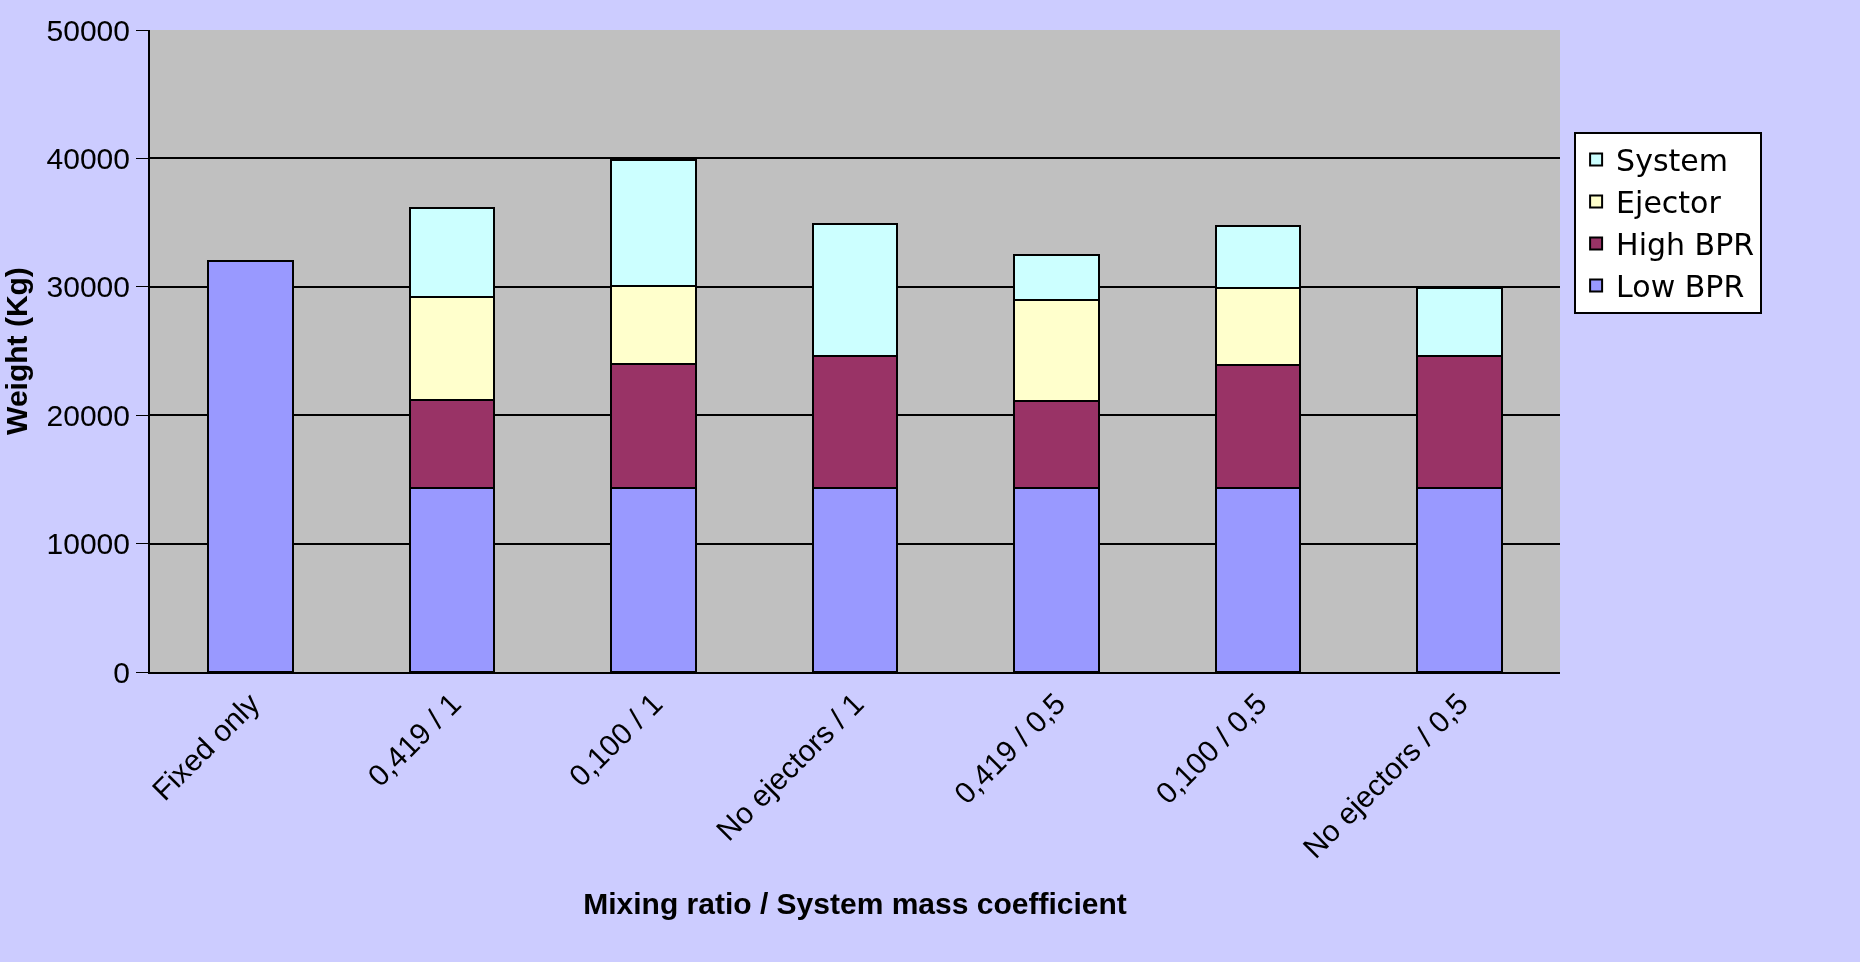 Image resolution: width=1860 pixels, height=962 pixels. I want to click on y-axis-title: Weight (Kg), so click(16, 351).